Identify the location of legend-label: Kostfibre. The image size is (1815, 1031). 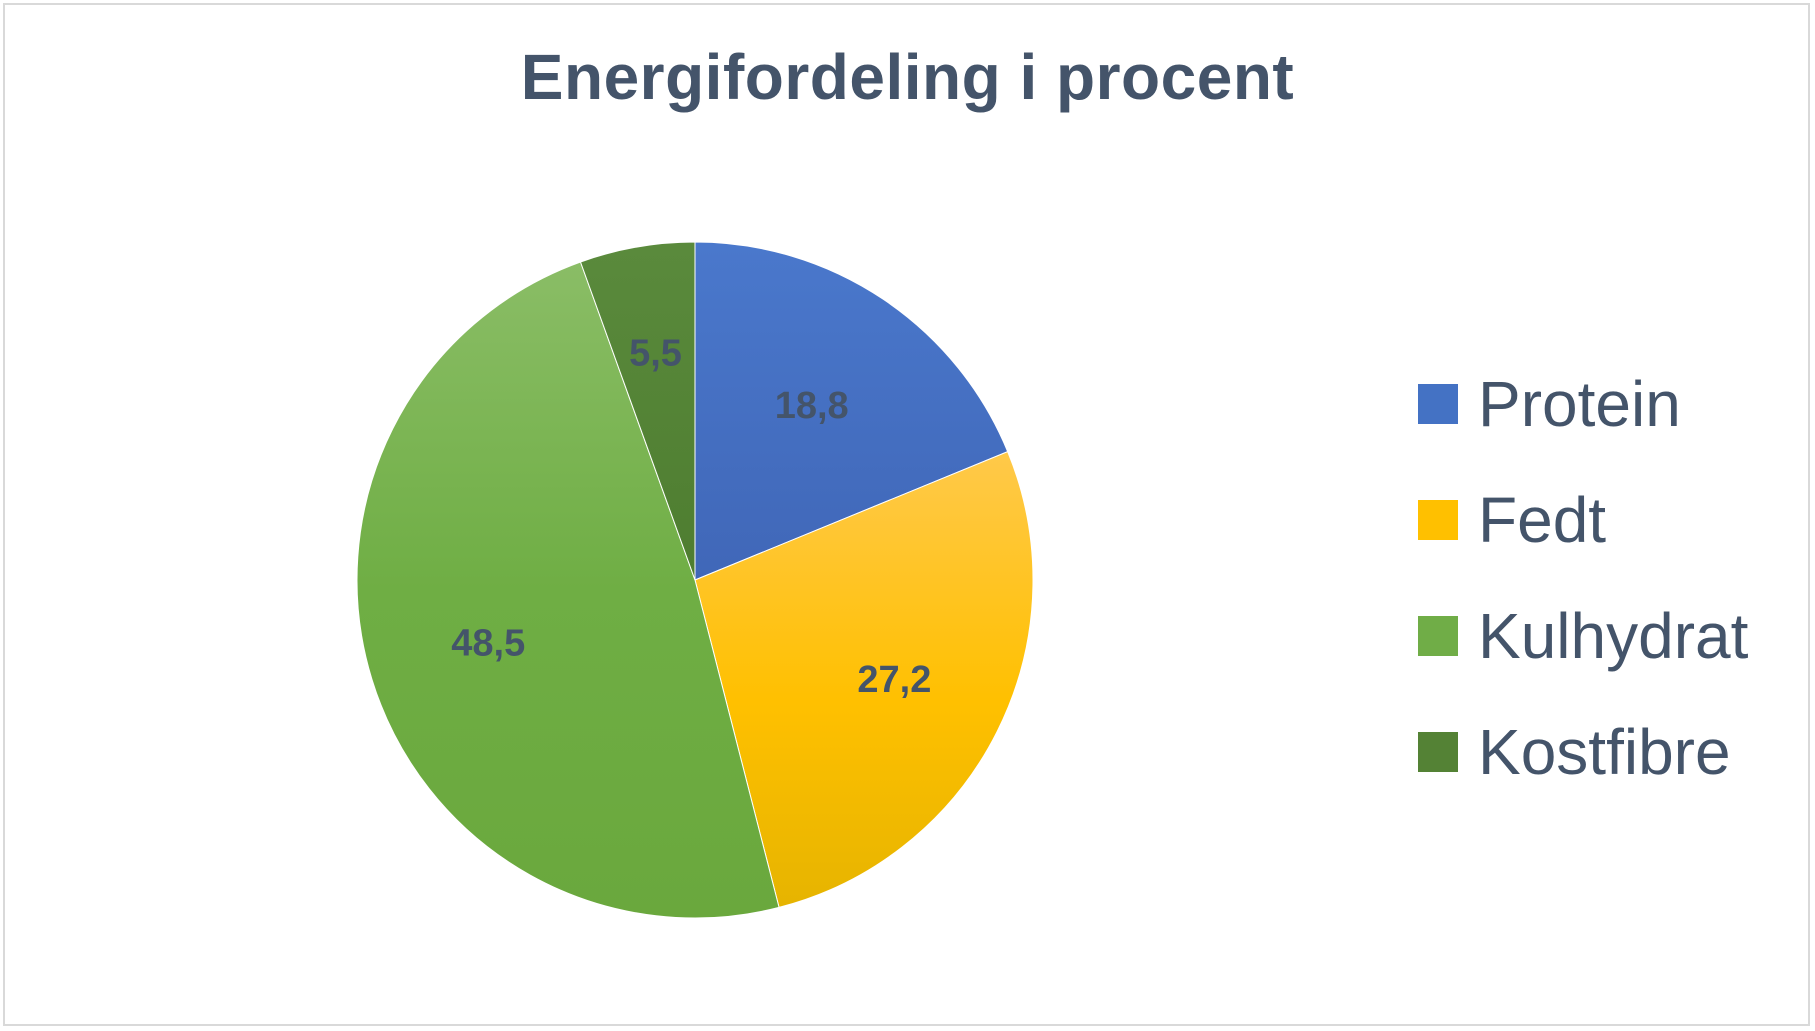
(1604, 752).